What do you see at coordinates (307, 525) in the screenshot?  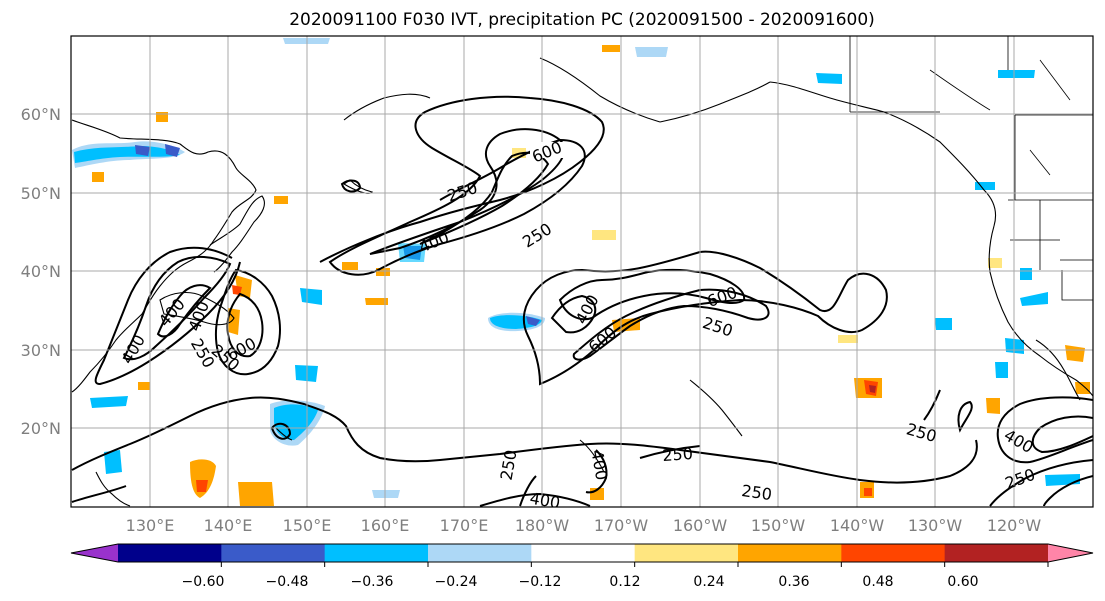 I see `lon-label: 150°E` at bounding box center [307, 525].